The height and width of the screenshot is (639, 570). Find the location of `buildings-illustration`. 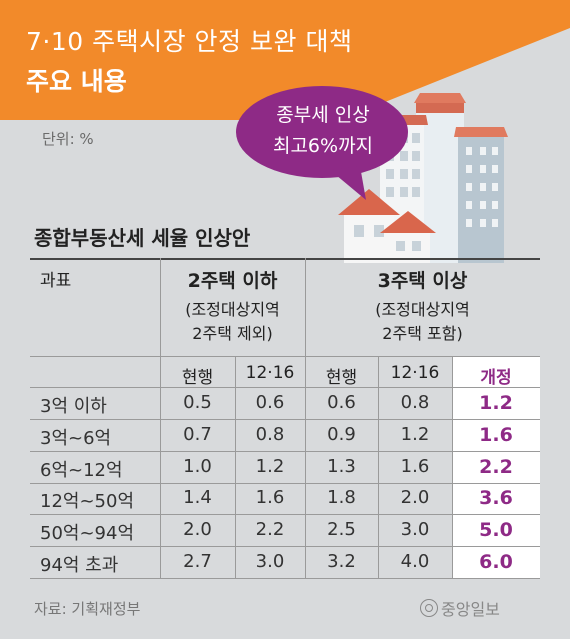

buildings-illustration is located at coordinates (423, 178).